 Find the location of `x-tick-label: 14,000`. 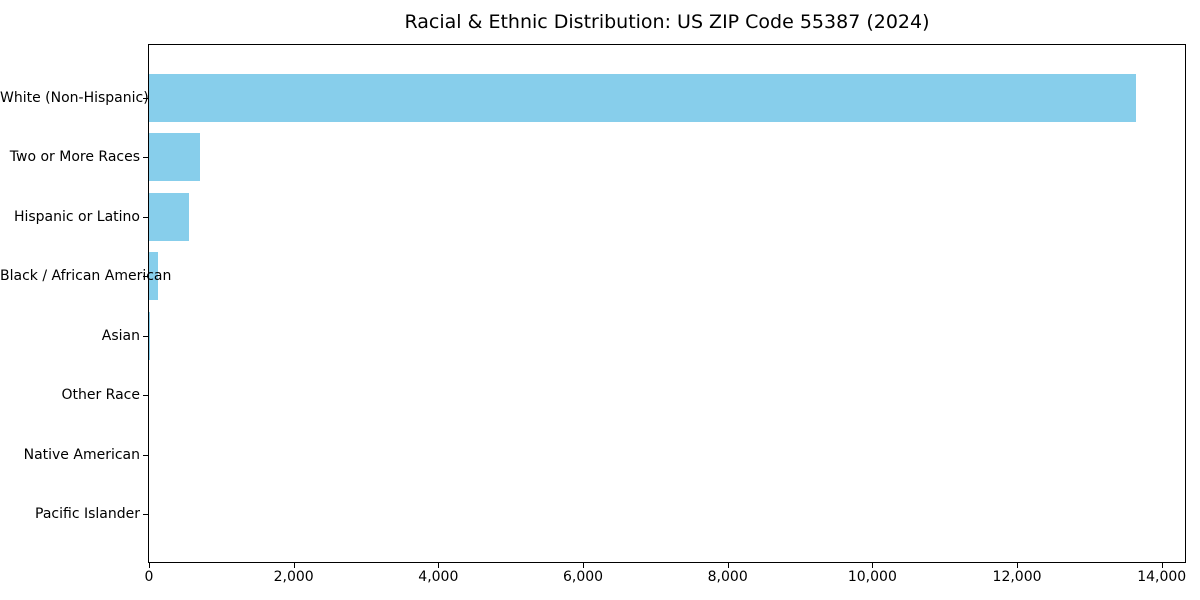

x-tick-label: 14,000 is located at coordinates (1162, 577).